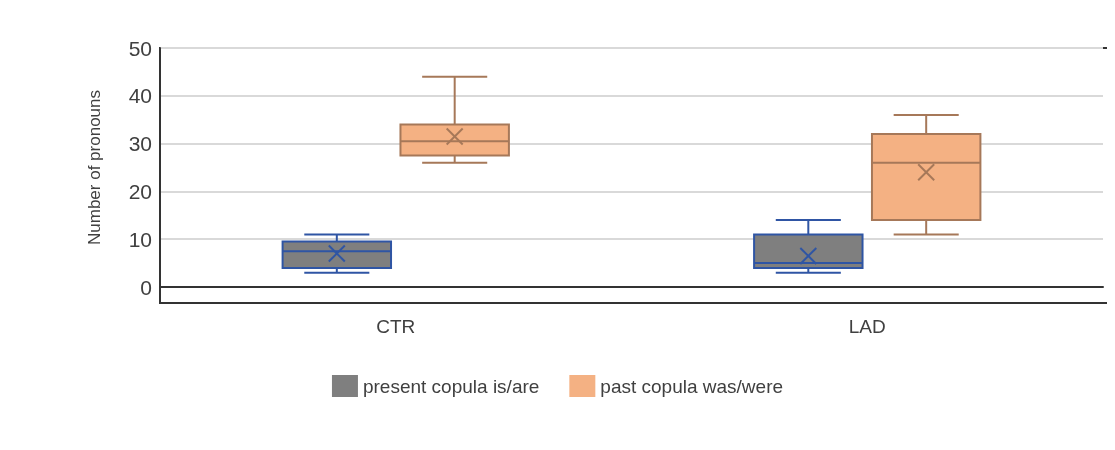  Describe the element at coordinates (140, 96) in the screenshot. I see `y-tick-label: 40` at that location.